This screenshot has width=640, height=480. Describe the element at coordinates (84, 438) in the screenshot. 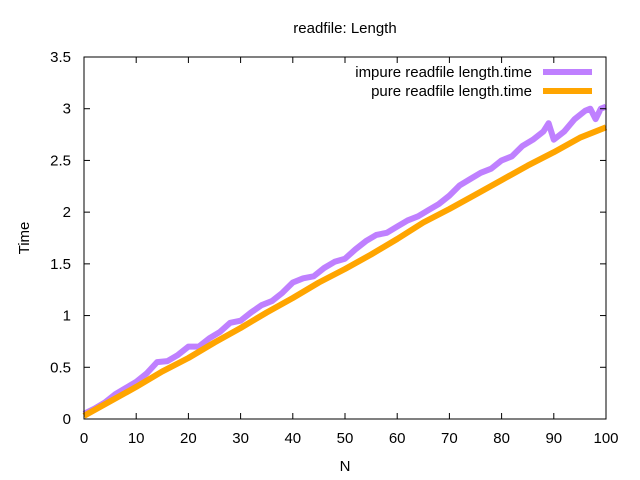

I see `x-tick-label: 0` at that location.